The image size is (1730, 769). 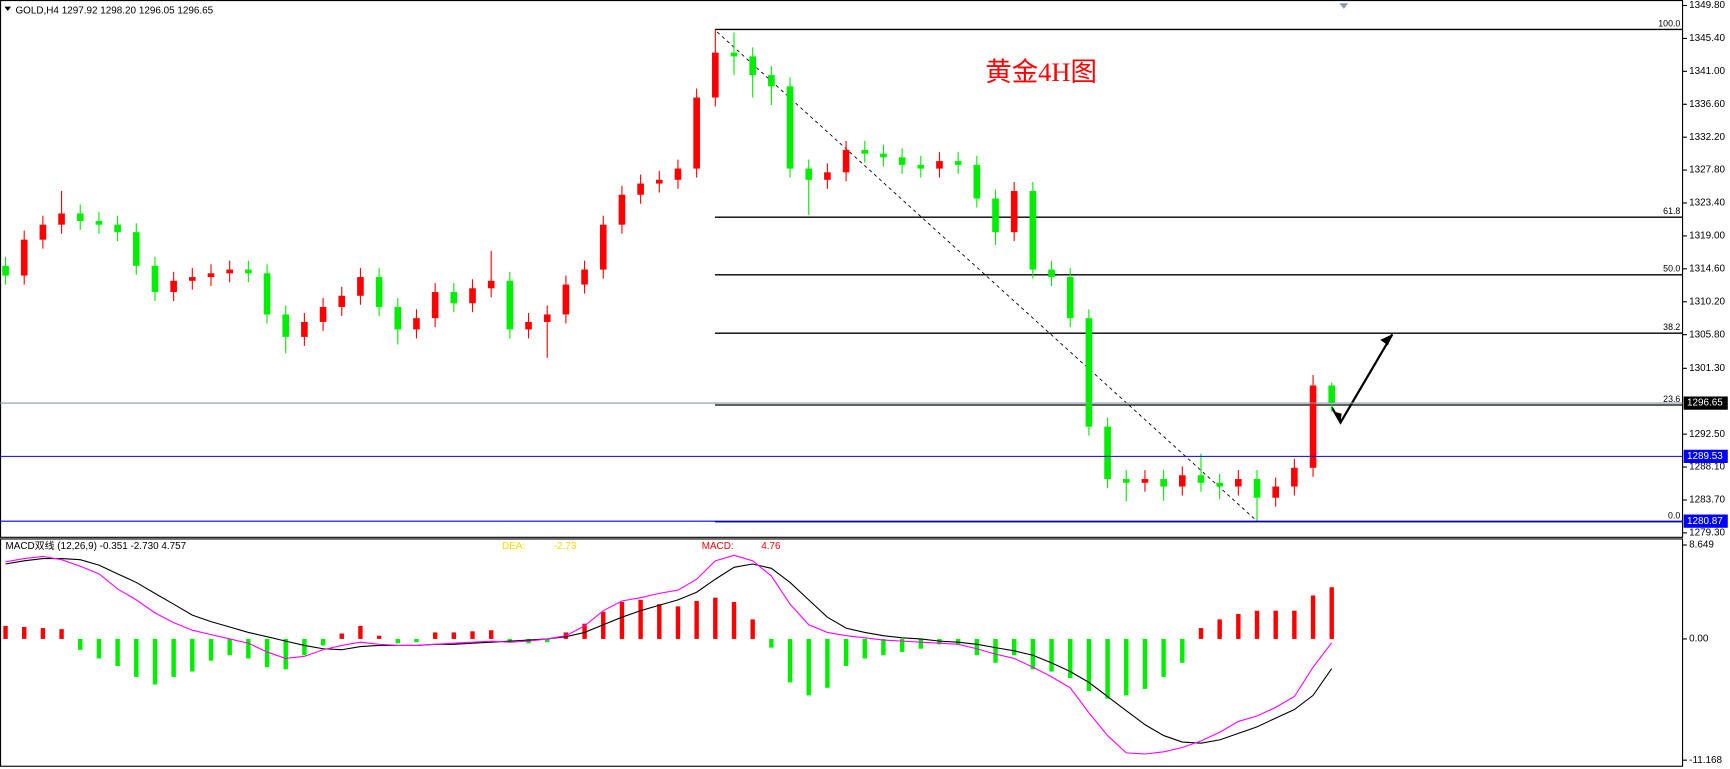 I want to click on y-tick-label: 1327.80, so click(x=1707, y=170).